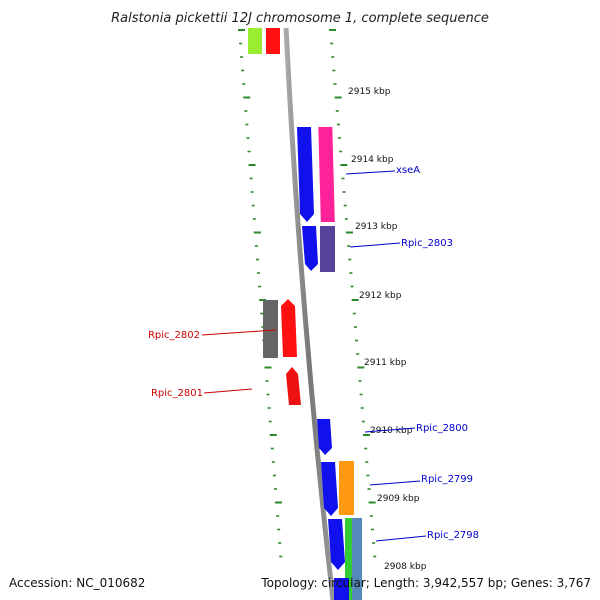  What do you see at coordinates (376, 227) in the screenshot?
I see `scale-label: 2913 kbp` at bounding box center [376, 227].